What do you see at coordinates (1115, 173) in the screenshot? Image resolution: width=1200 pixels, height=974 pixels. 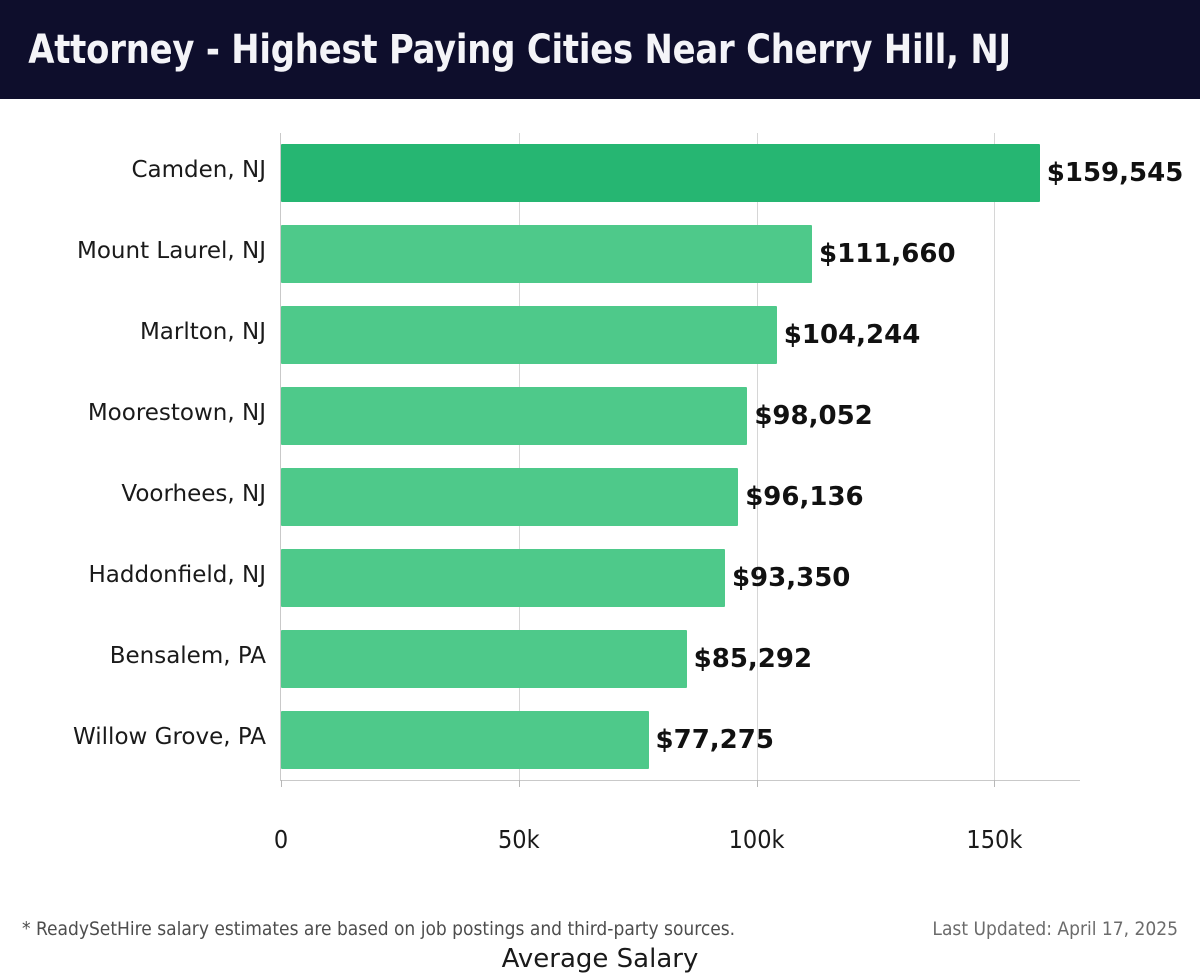 I see `bar-value-label: $159,545` at bounding box center [1115, 173].